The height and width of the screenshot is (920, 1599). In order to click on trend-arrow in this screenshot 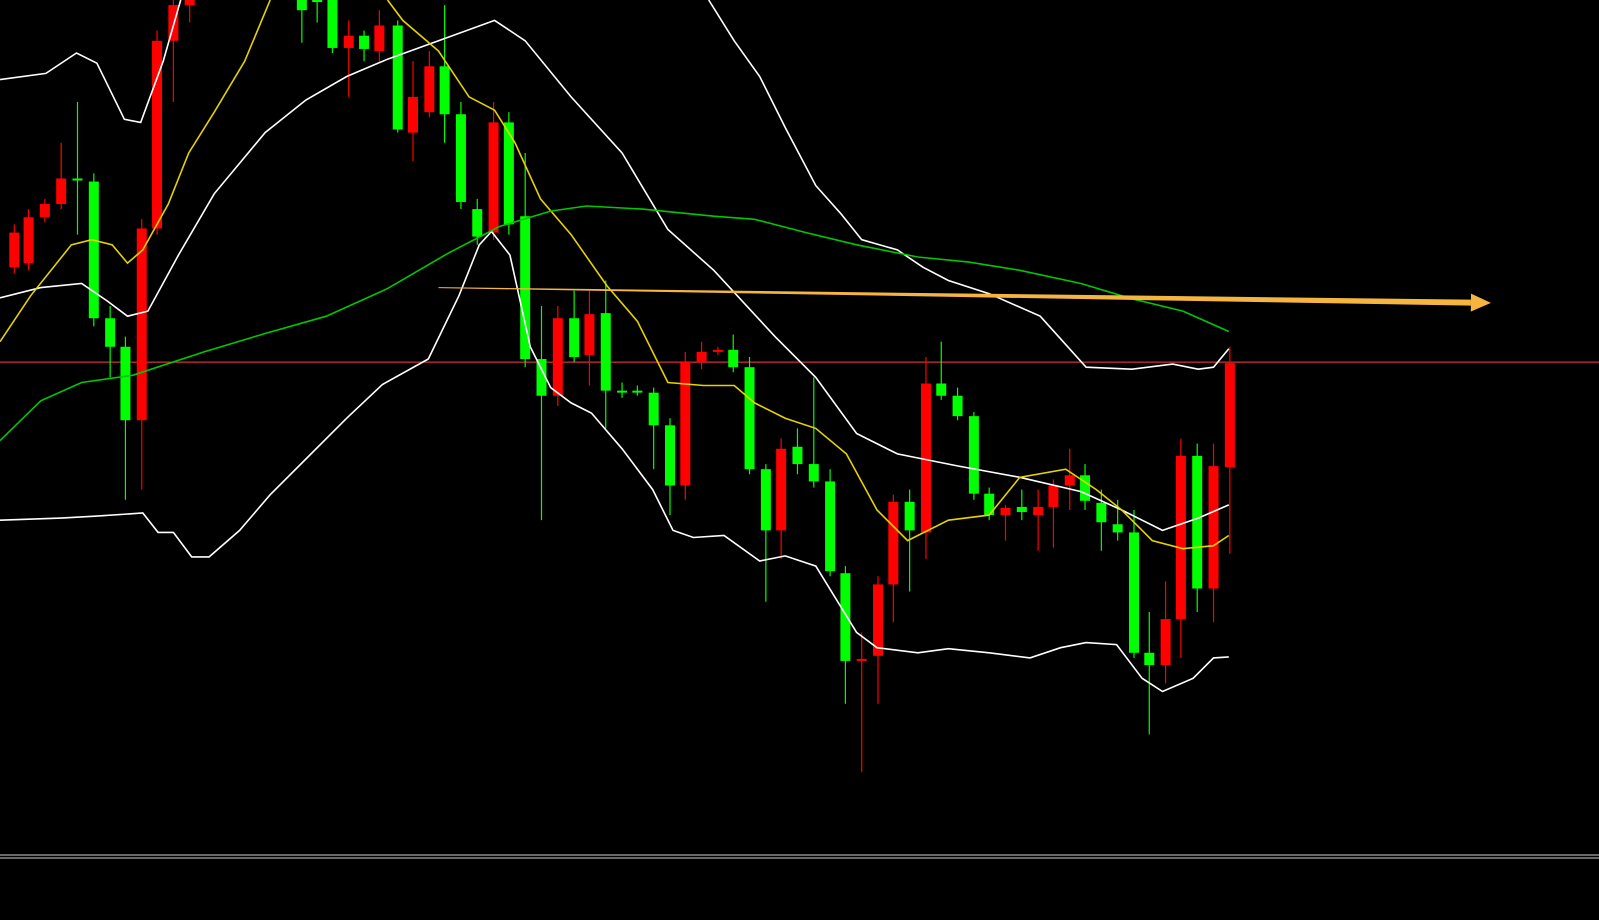, I will do `click(954, 296)`.